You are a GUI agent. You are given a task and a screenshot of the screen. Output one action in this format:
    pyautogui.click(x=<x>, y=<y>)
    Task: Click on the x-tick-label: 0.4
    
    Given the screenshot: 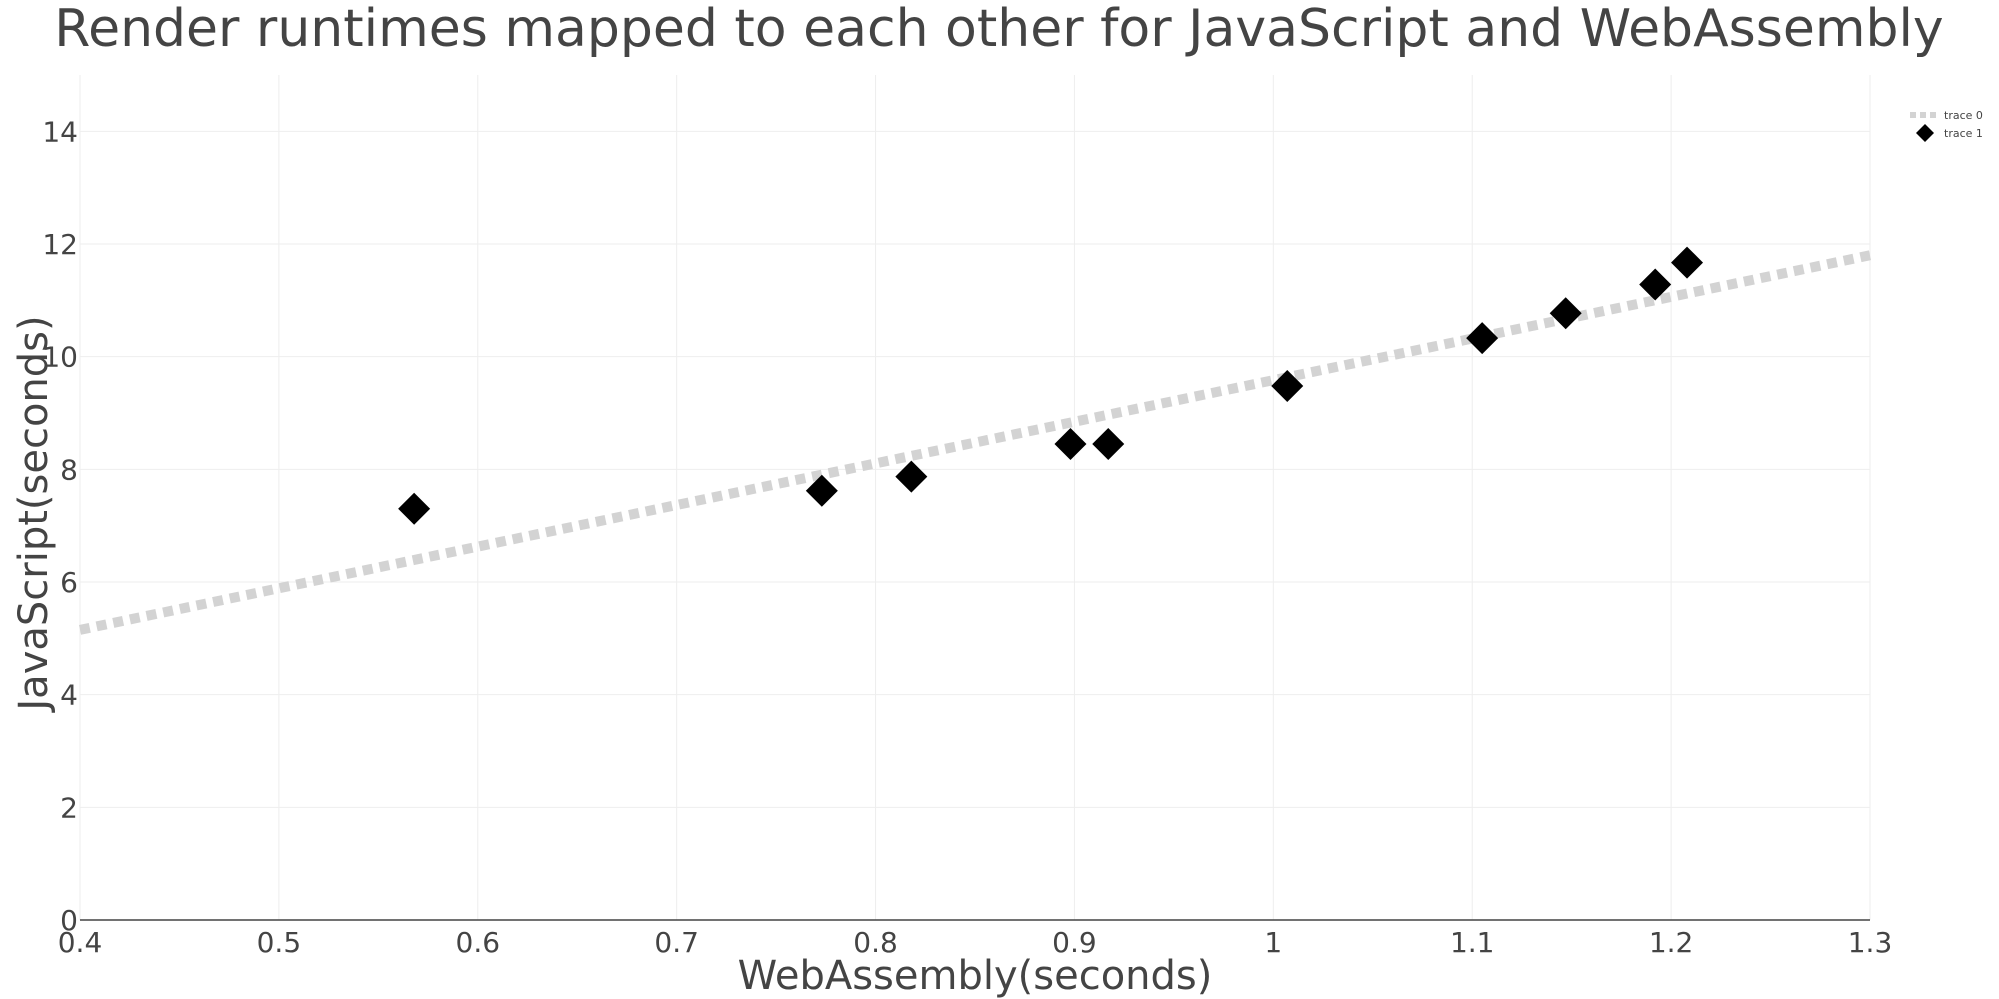 What is the action you would take?
    pyautogui.click(x=80, y=942)
    